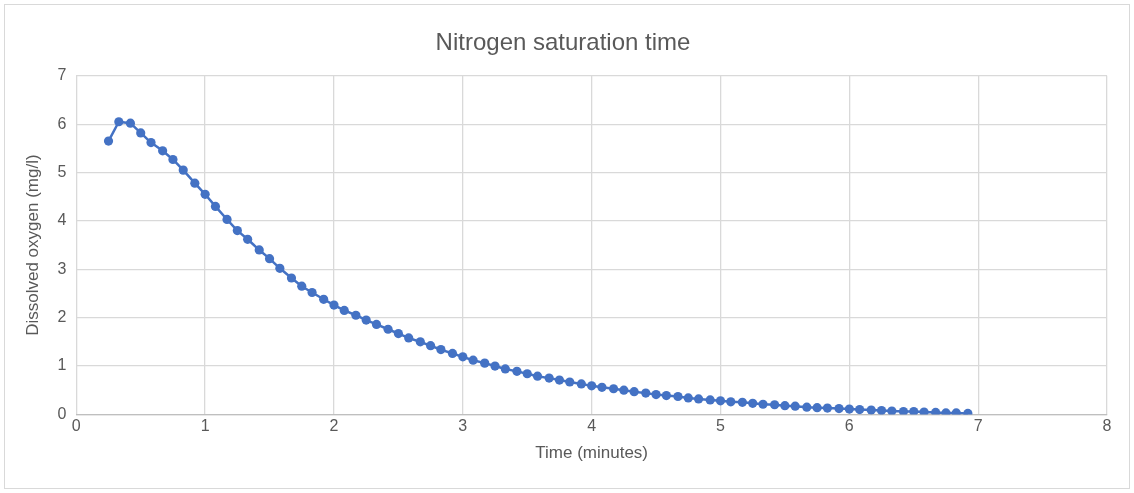 The image size is (1134, 493). I want to click on y-tick-label: 4, so click(62, 220).